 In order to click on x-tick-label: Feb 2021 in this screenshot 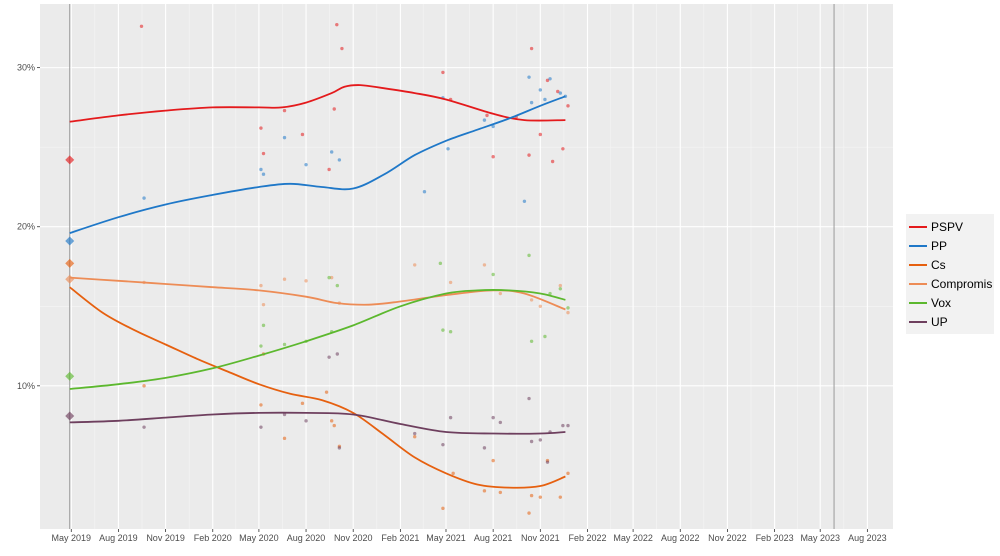, I will do `click(400, 538)`.